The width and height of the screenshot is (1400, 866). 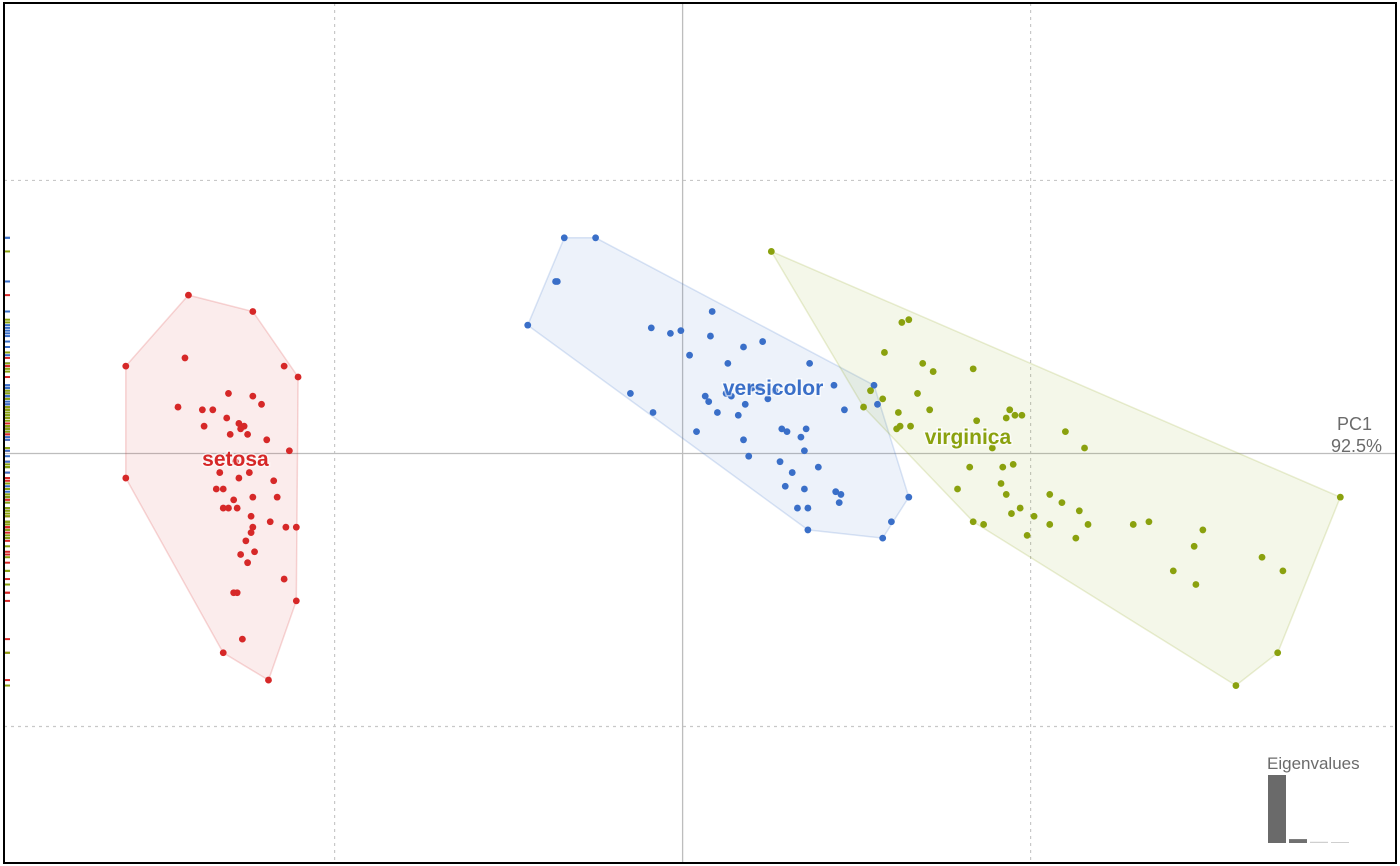 I want to click on hull-versicolor, so click(x=718, y=388).